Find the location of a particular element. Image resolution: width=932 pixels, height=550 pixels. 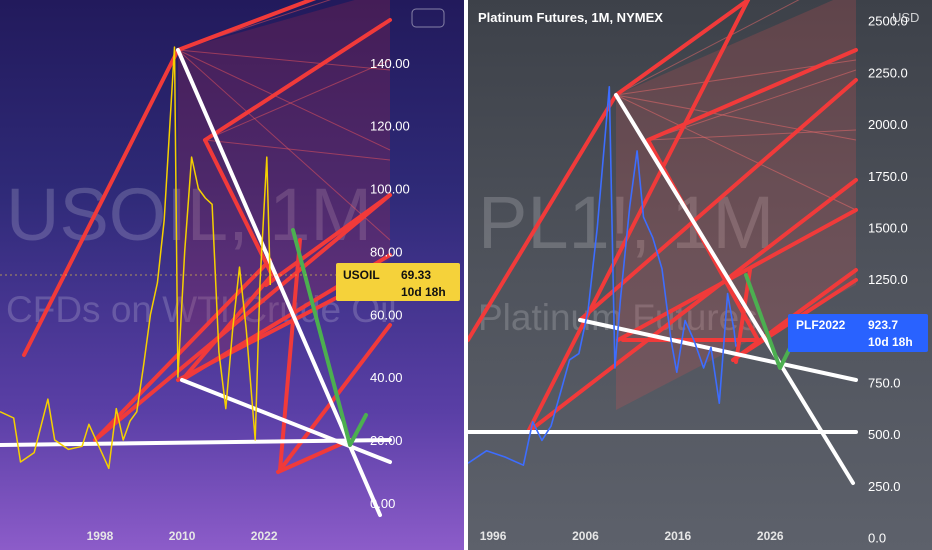

platinum-y-tick: 2000.0 is located at coordinates (888, 124).